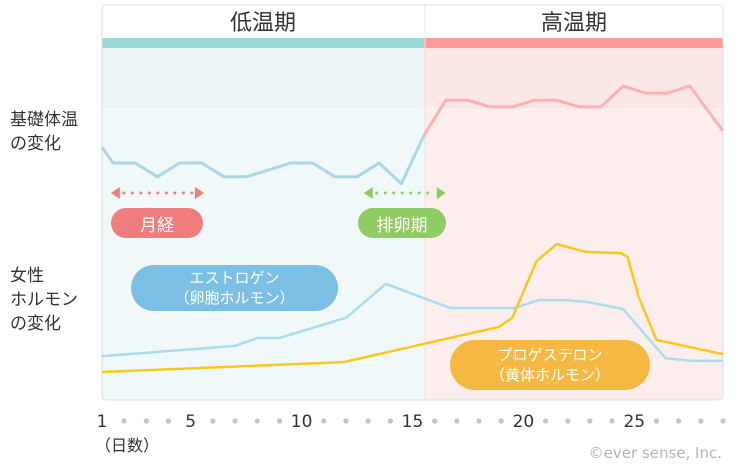 This screenshot has width=740, height=470. What do you see at coordinates (127, 445) in the screenshot?
I see `x-axis-unit: （日数）` at bounding box center [127, 445].